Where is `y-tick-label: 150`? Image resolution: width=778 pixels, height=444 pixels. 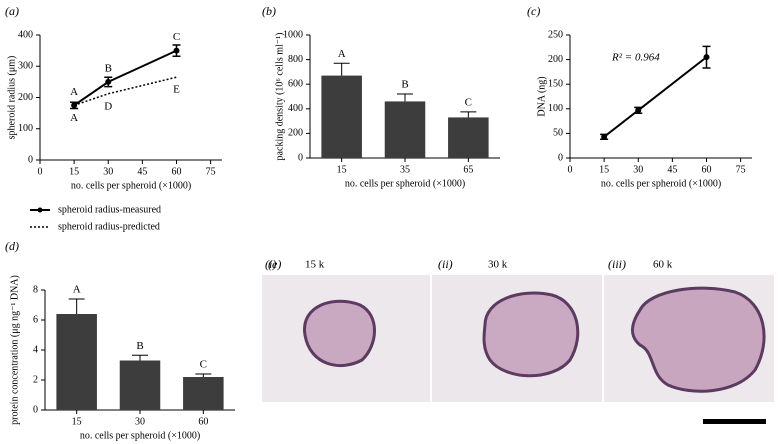 y-tick-label: 150 is located at coordinates (555, 83).